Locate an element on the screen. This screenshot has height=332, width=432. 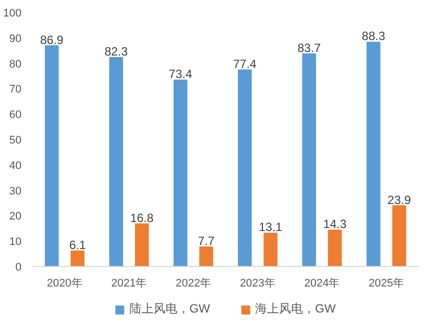
y-tick-label: 70 is located at coordinates (15, 90).